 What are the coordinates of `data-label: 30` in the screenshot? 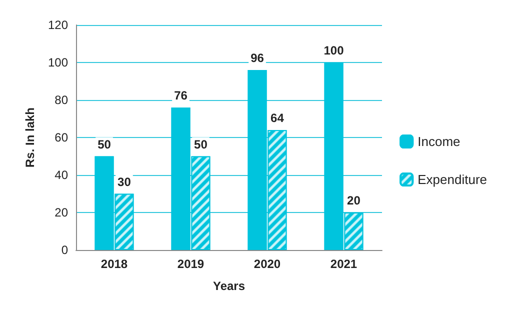 It's located at (125, 181).